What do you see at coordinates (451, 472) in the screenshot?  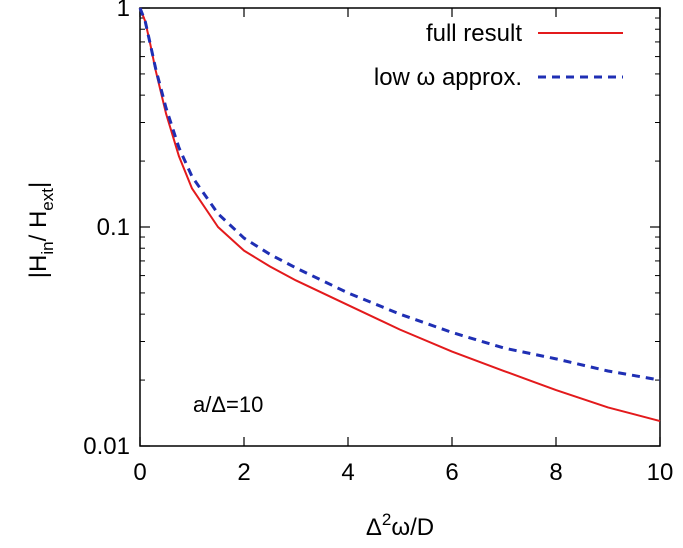 I see `x-tick-label: 6` at bounding box center [451, 472].